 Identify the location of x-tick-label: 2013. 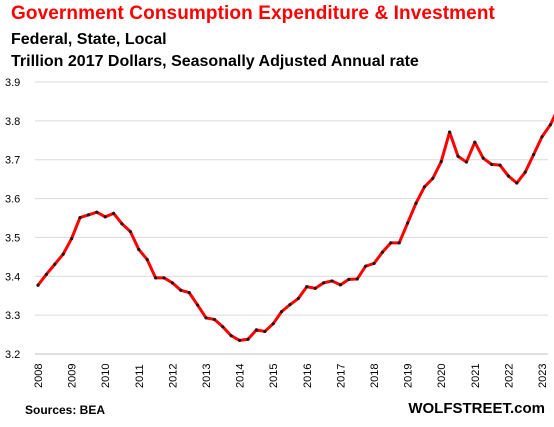
(207, 376).